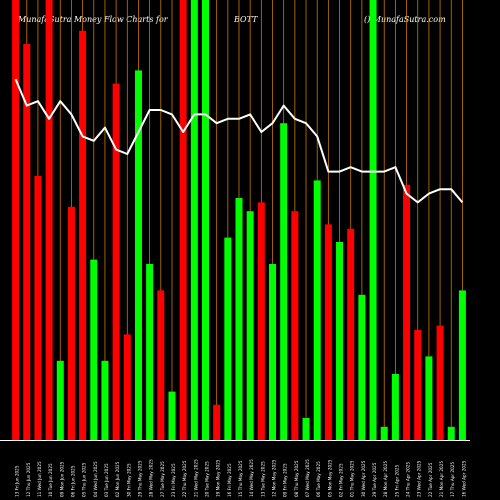 The image size is (500, 500). I want to click on x-tick-label: 06 Tue May 2025, so click(318, 479).